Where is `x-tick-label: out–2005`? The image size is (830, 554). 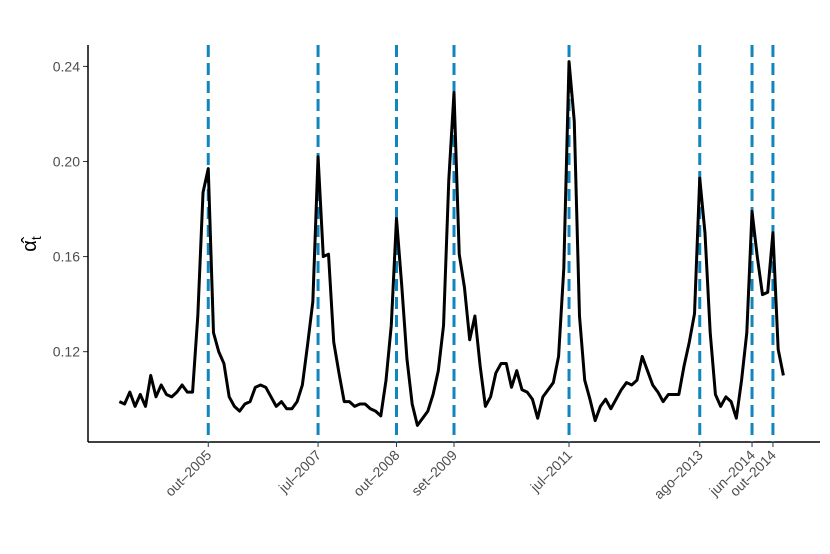
x-tick-label: out–2005 is located at coordinates (188, 473).